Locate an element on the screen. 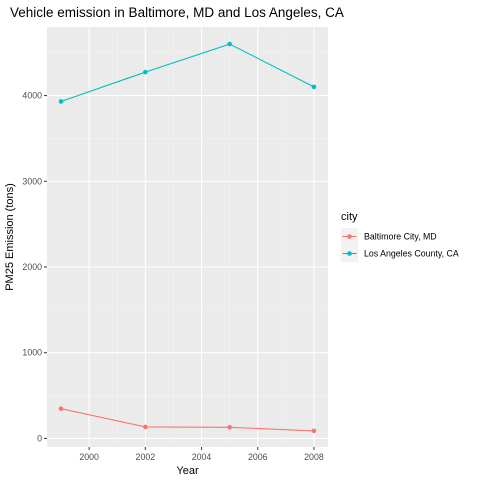 The width and height of the screenshot is (480, 480). y-tick-label: 4000 is located at coordinates (32, 96).